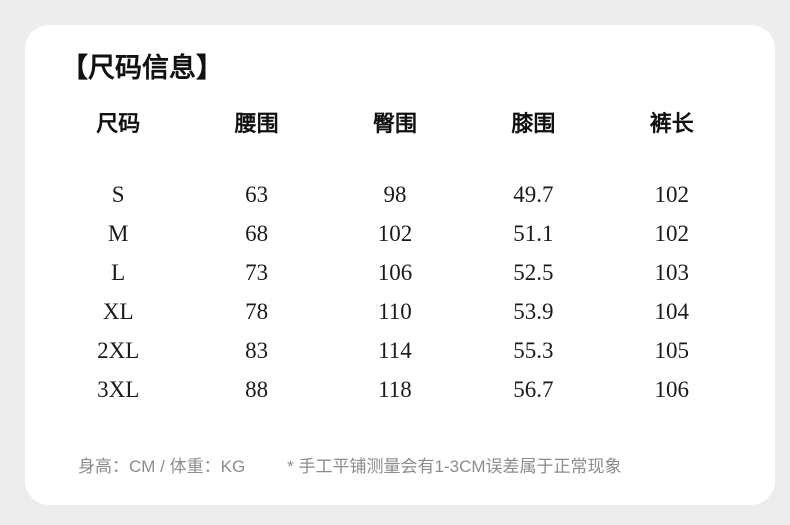  What do you see at coordinates (671, 123) in the screenshot?
I see `column-header-length: 裤长` at bounding box center [671, 123].